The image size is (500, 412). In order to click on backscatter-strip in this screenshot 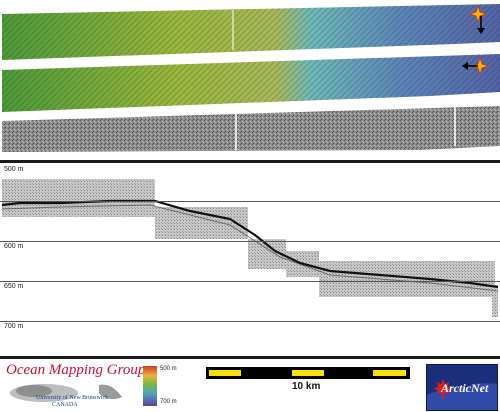, I will do `click(251, 129)`.